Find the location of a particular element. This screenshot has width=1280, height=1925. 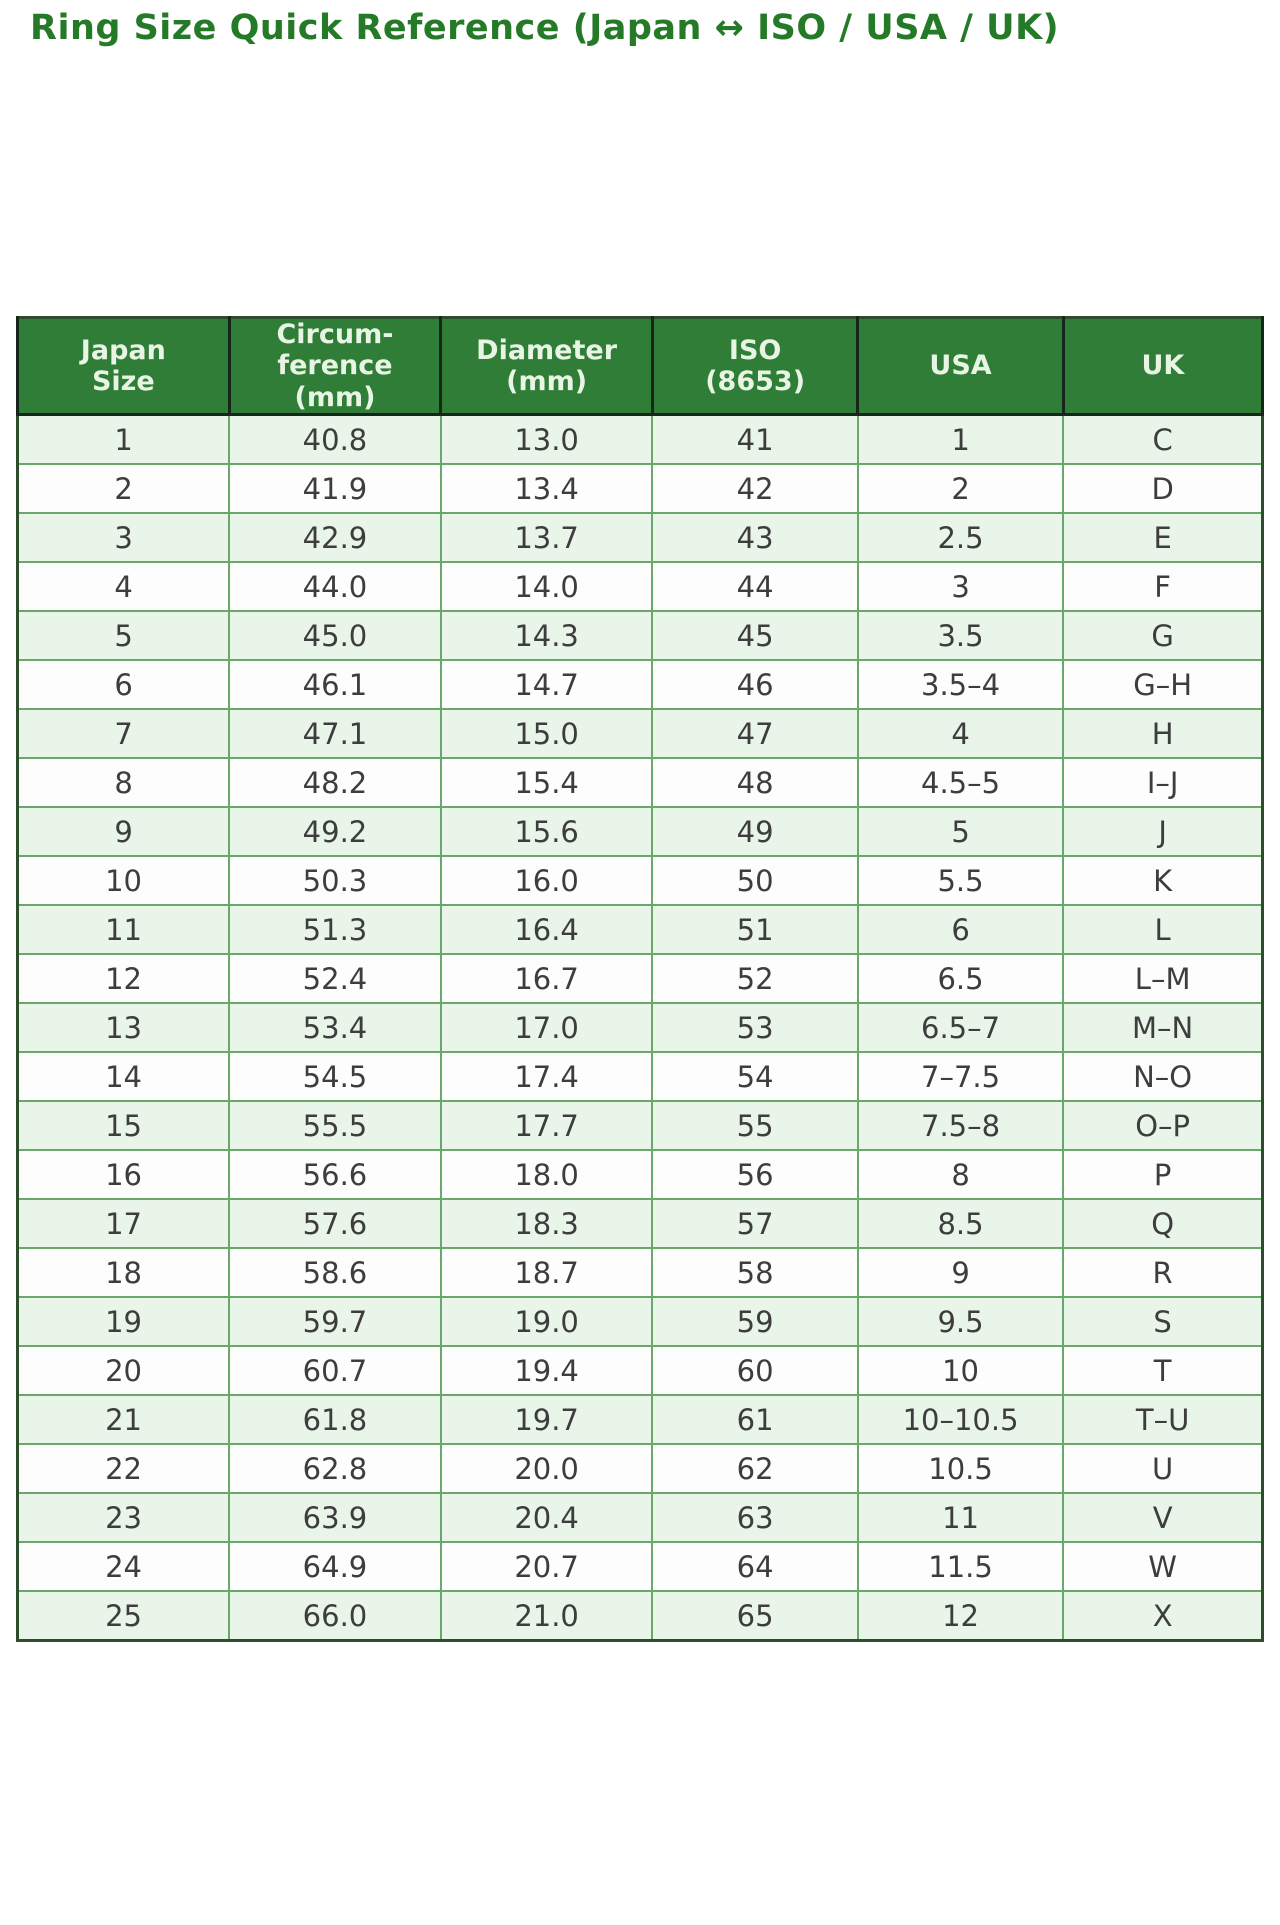

table-cell: 4.5–5 is located at coordinates (960, 782).